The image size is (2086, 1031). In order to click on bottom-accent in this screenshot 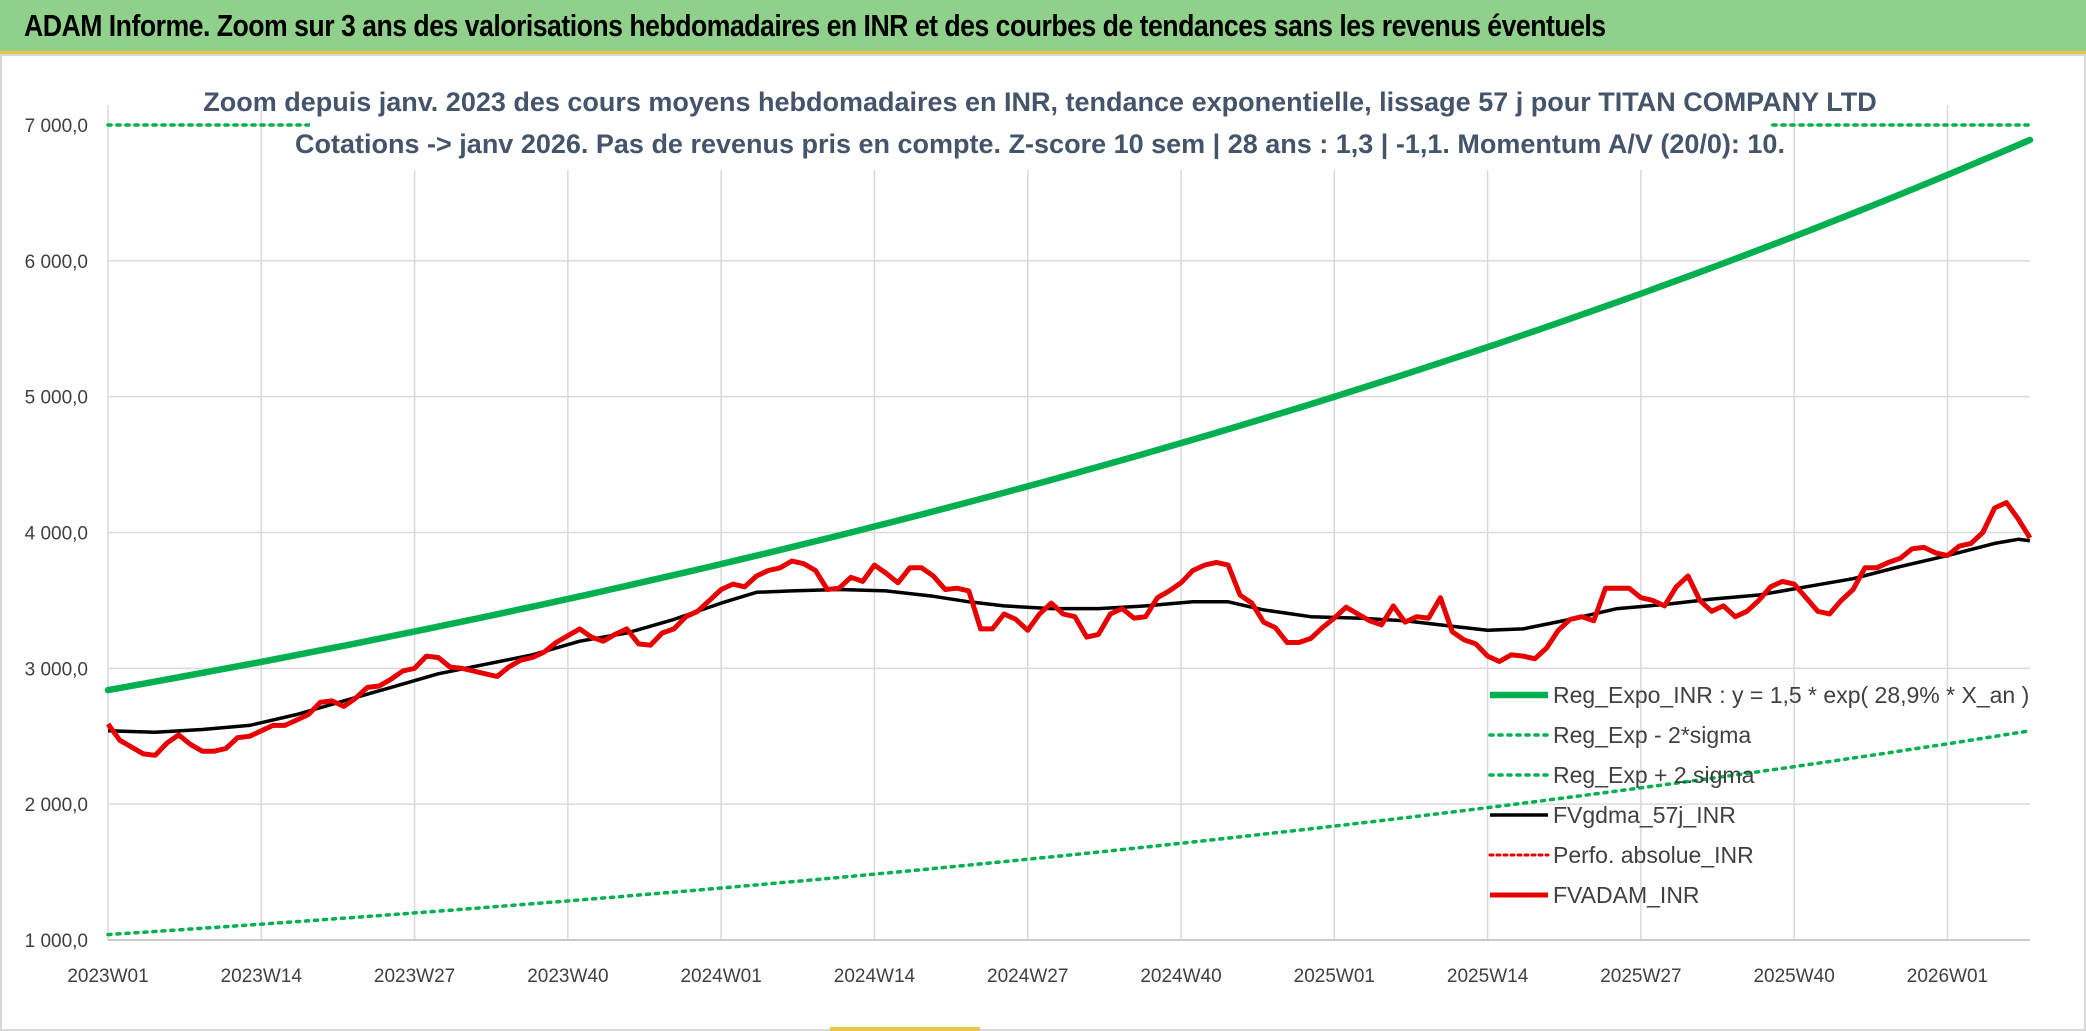, I will do `click(905, 1029)`.